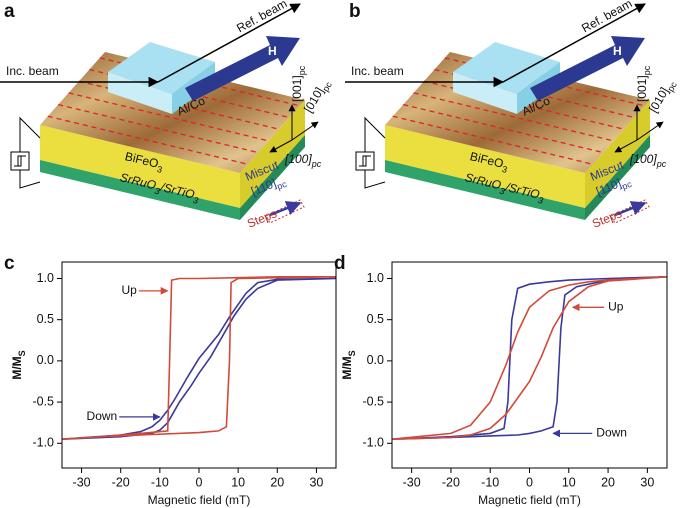 The height and width of the screenshot is (508, 685). What do you see at coordinates (316, 482) in the screenshot?
I see `x-tick-label: 30` at bounding box center [316, 482].